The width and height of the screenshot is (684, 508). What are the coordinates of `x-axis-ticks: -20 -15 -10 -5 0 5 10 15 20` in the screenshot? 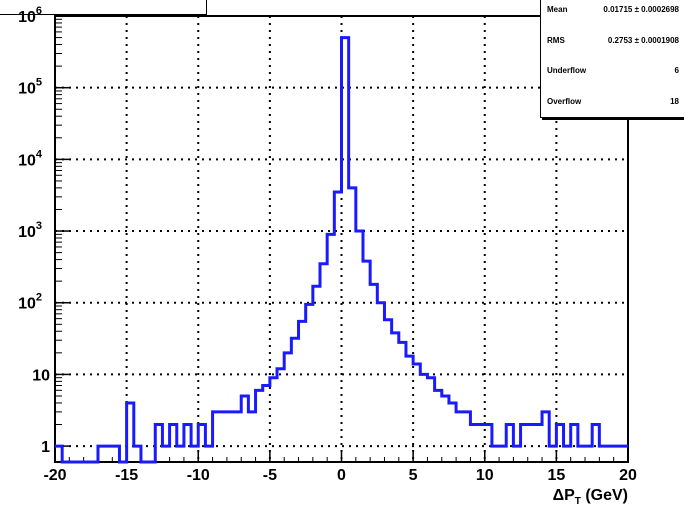 It's located at (340, 468).